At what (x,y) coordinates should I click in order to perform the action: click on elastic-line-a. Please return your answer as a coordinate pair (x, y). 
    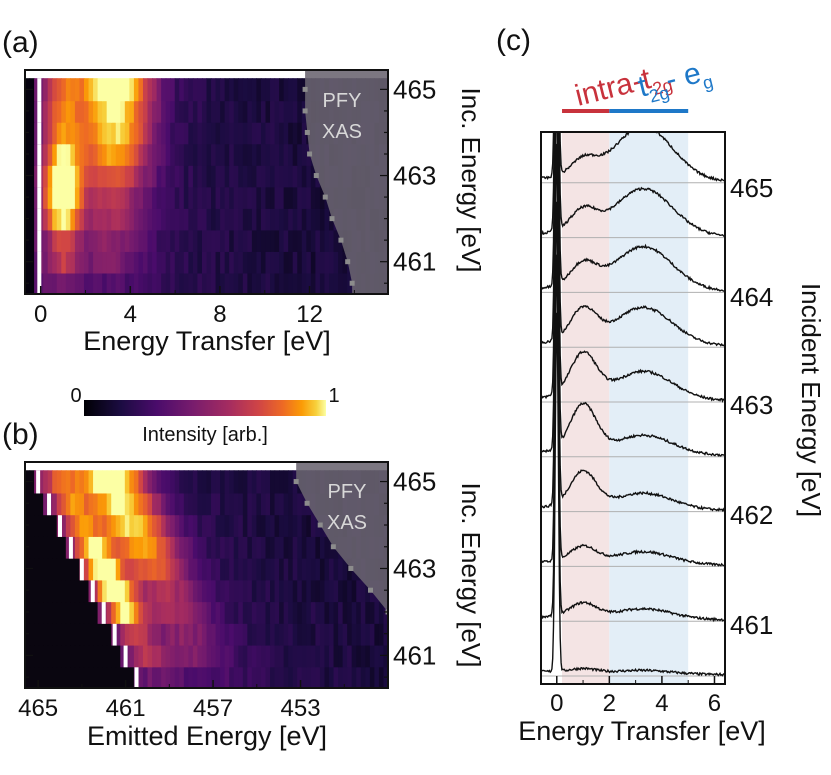
    Looking at the image, I should click on (39, 262).